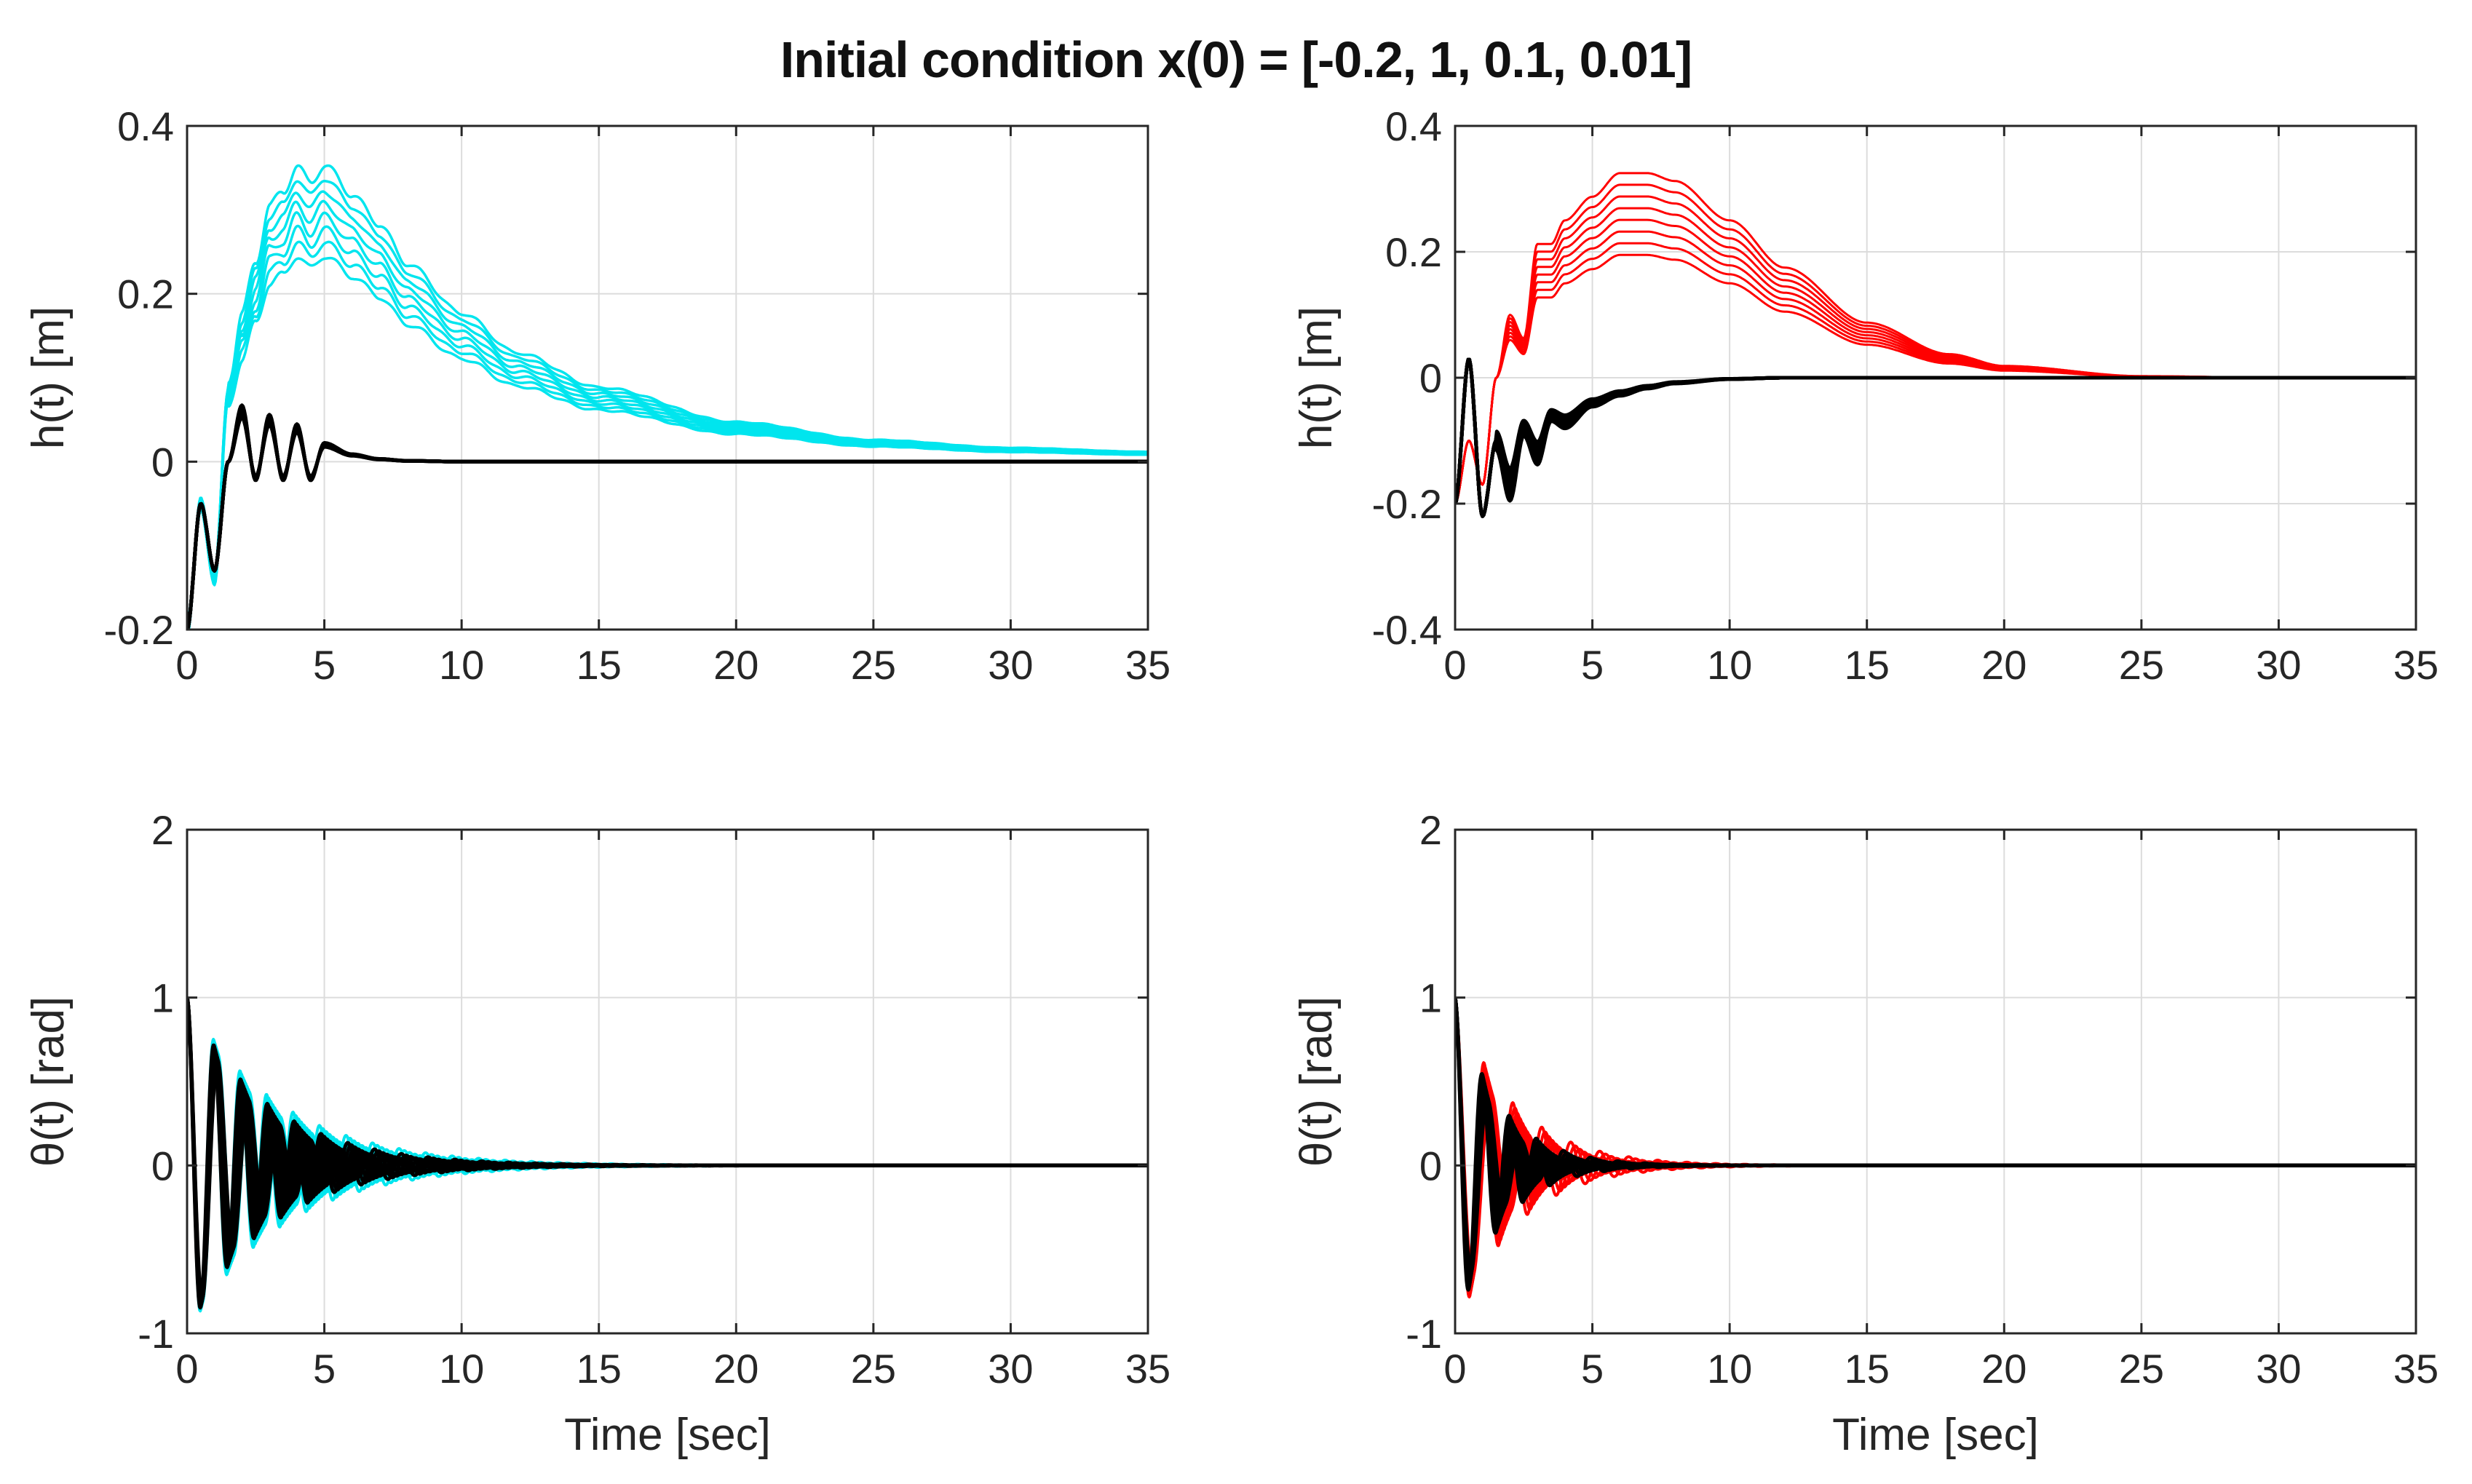 This screenshot has height=1484, width=2472. I want to click on series-line-cyan, so click(667, 395).